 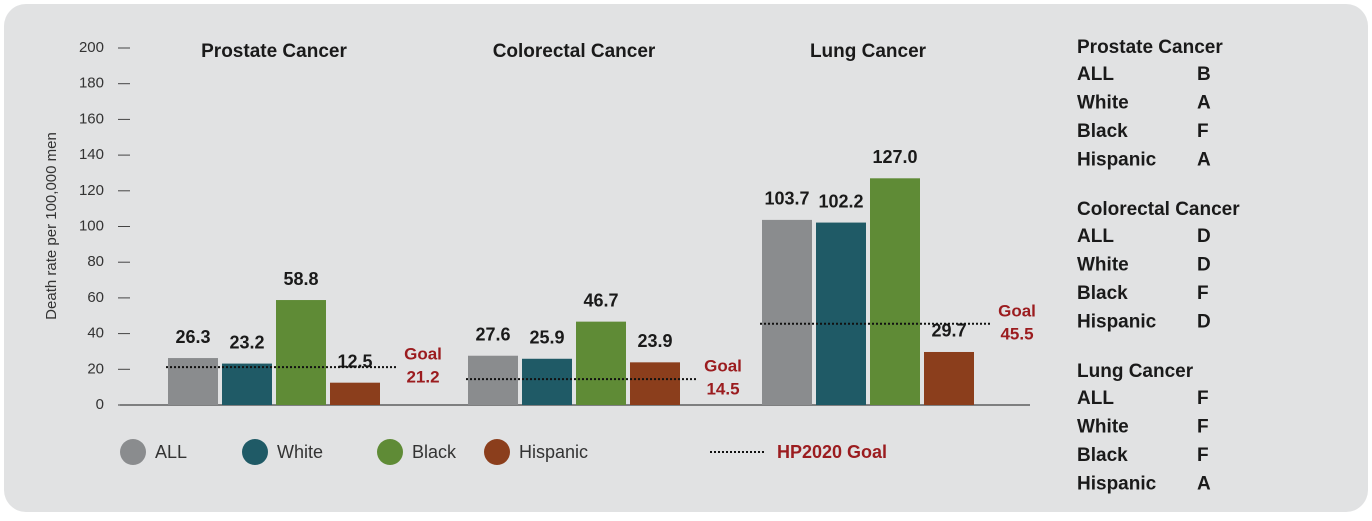 What do you see at coordinates (95, 261) in the screenshot?
I see `y-tick-label: 80` at bounding box center [95, 261].